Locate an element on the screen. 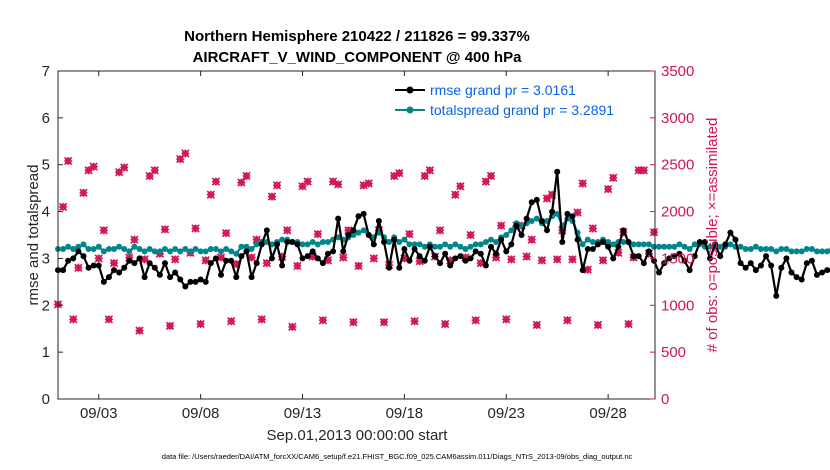  y-right-tick-label: 0 is located at coordinates (665, 399).